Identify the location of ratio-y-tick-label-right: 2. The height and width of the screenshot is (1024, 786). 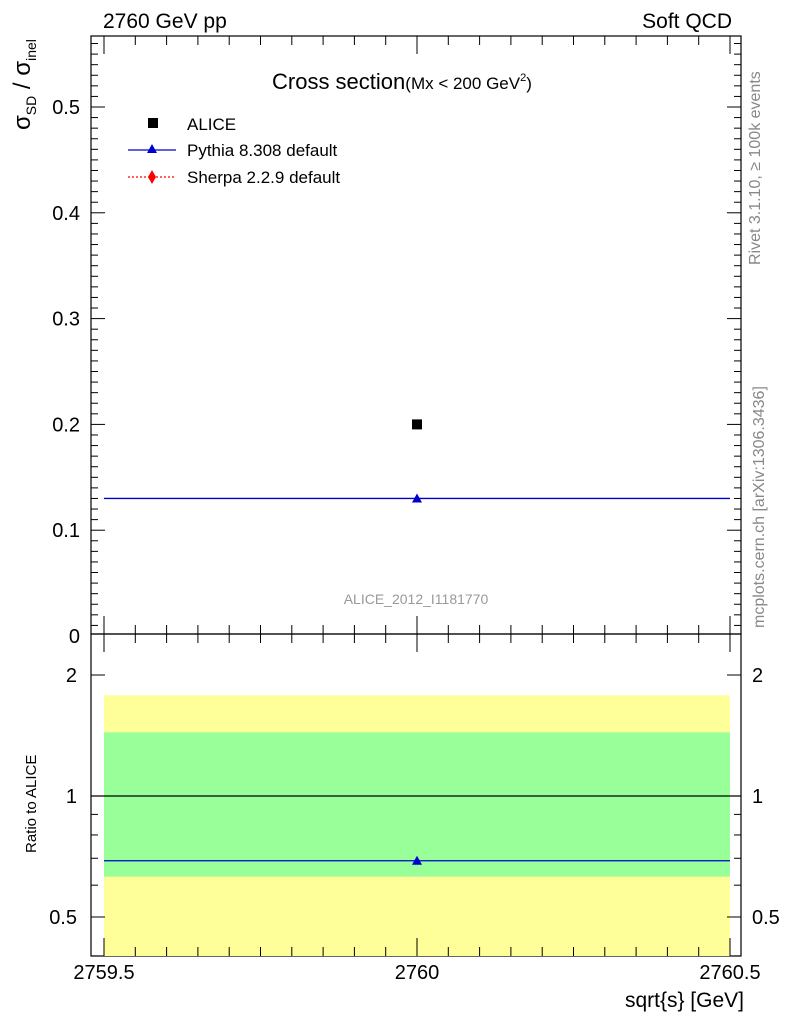
(757, 676).